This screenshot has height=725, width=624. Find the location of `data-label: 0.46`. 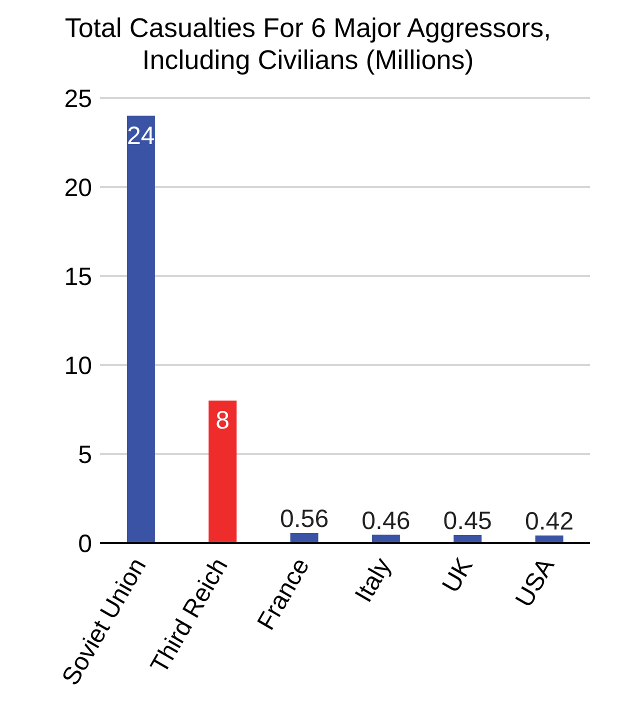

data-label: 0.46 is located at coordinates (386, 520).